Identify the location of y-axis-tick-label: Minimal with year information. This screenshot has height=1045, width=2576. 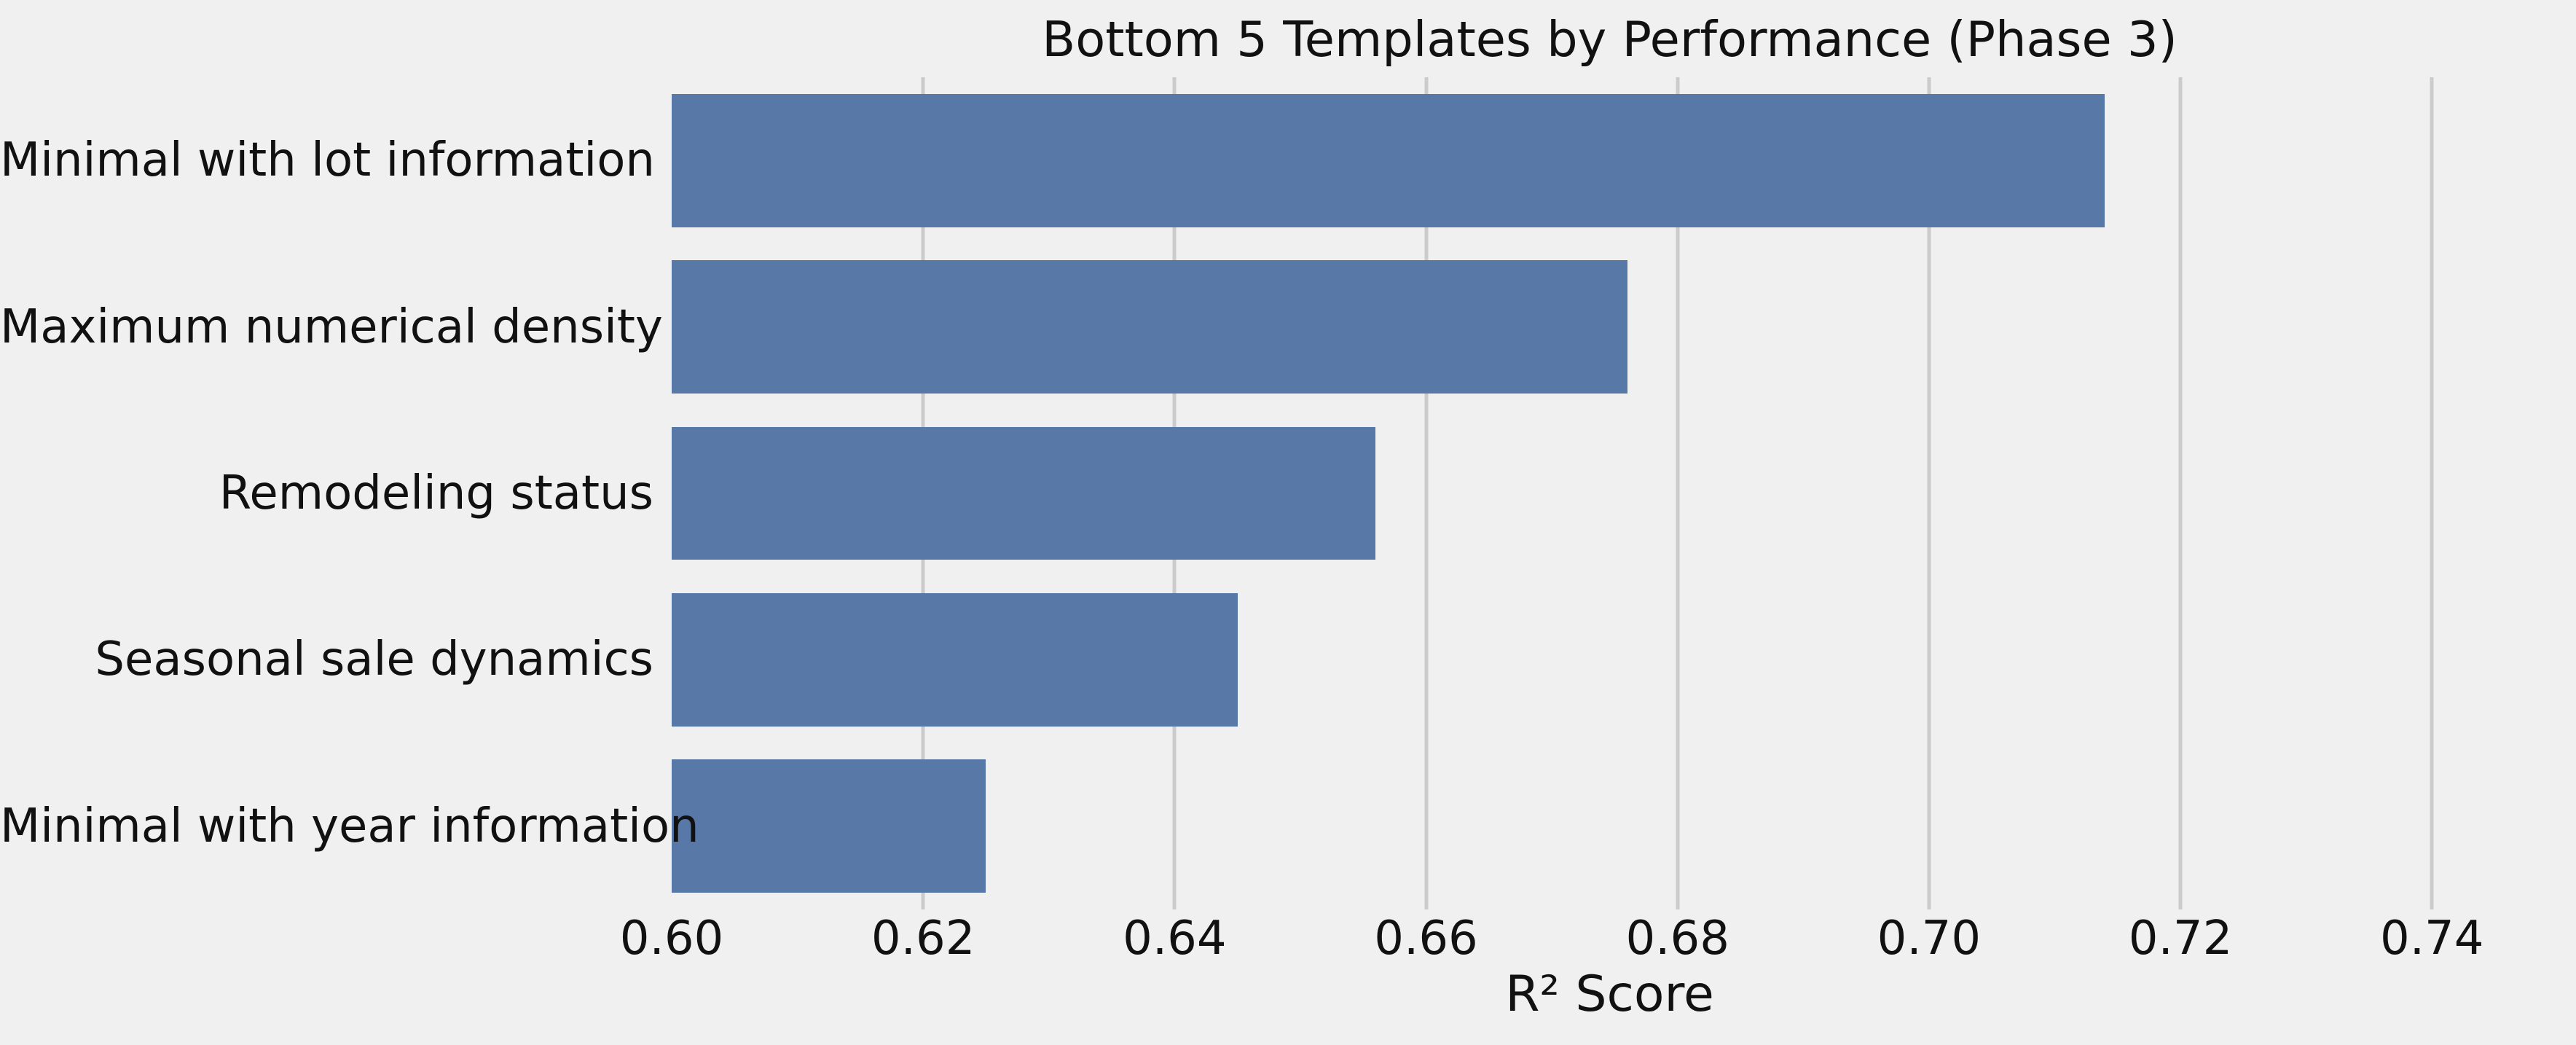
(349, 826).